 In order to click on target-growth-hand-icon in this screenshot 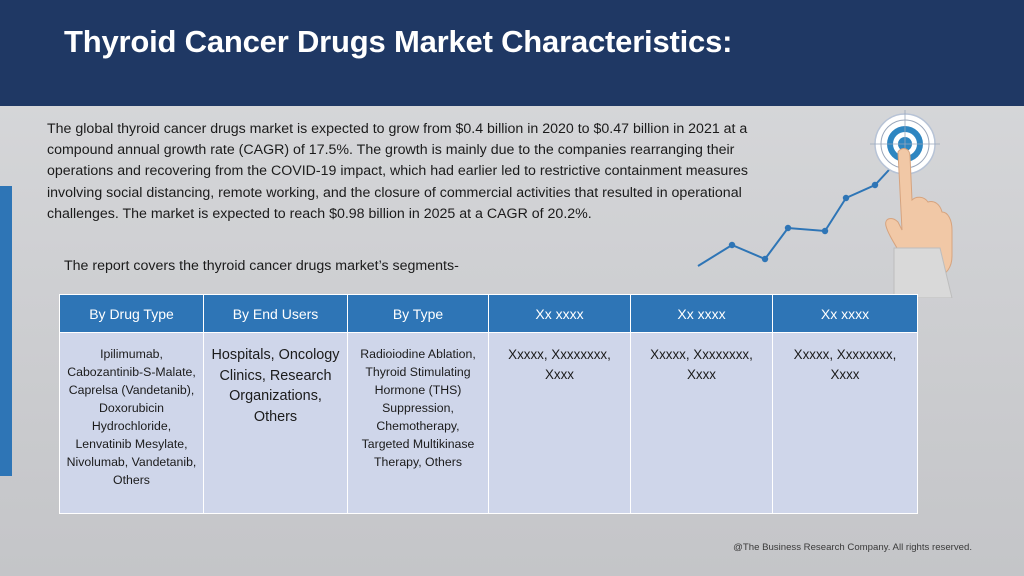, I will do `click(825, 204)`.